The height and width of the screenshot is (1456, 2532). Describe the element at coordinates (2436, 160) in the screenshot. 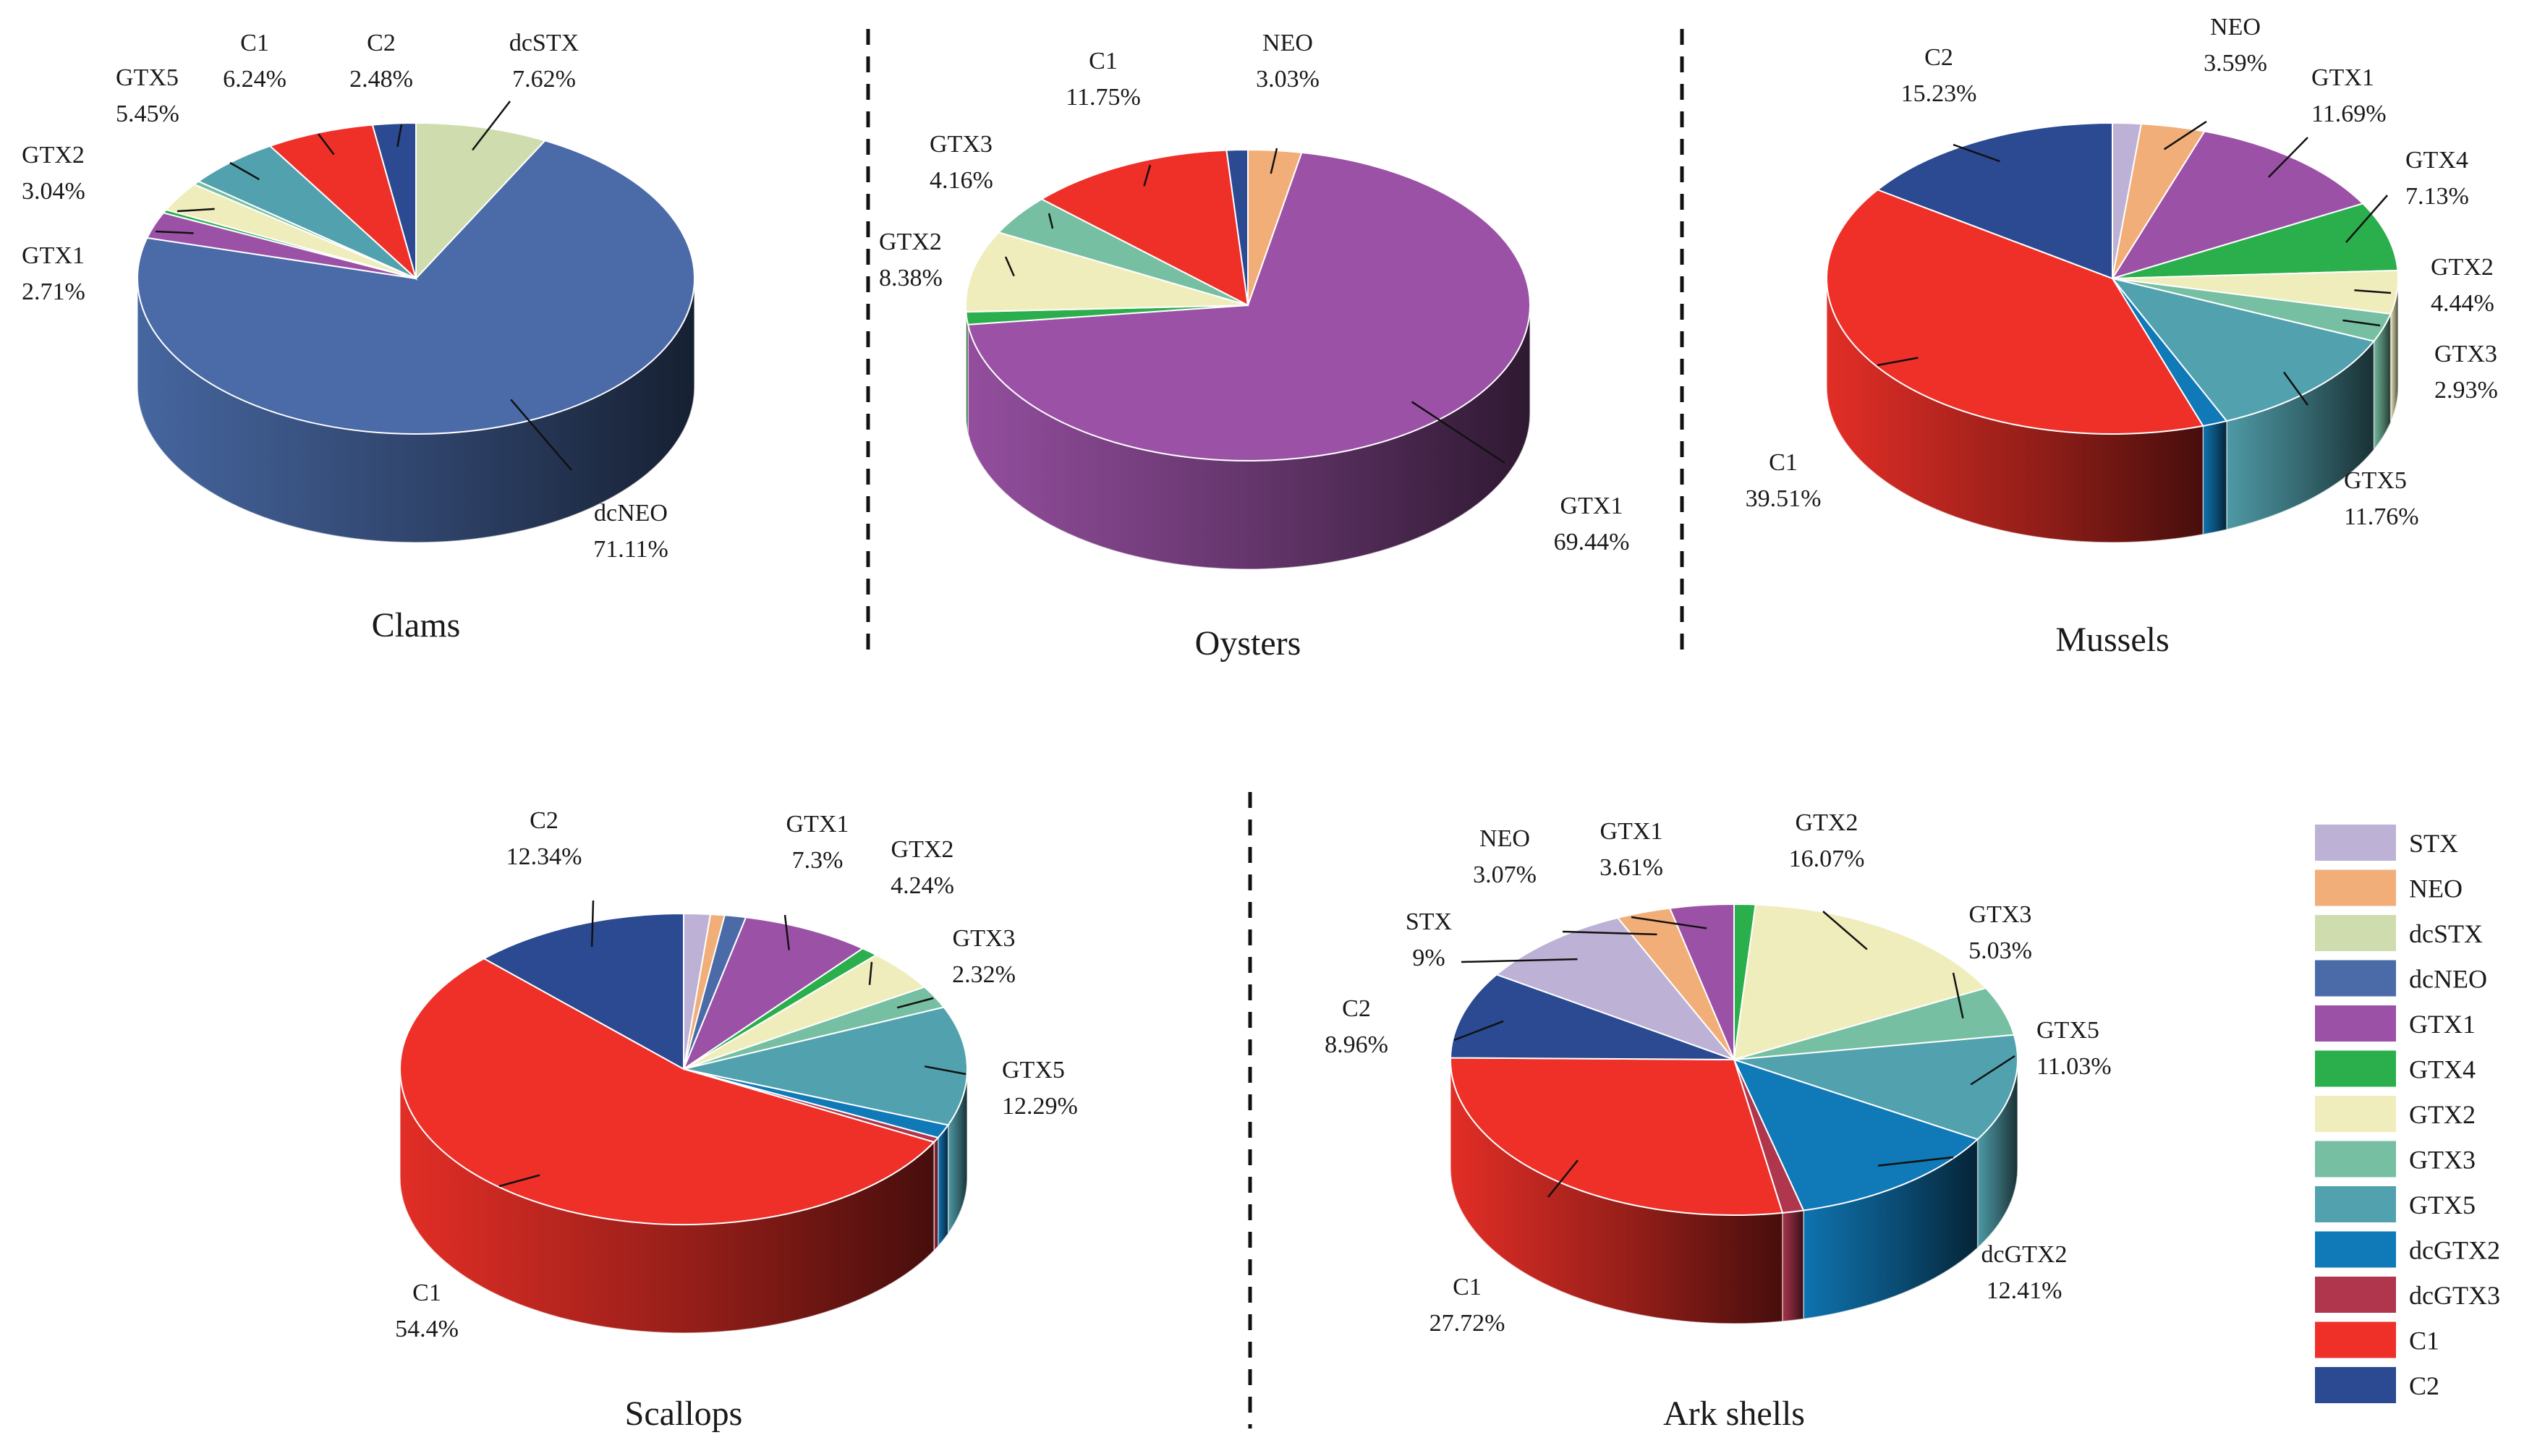

I see `slice-label-gtx4: GTX4` at that location.